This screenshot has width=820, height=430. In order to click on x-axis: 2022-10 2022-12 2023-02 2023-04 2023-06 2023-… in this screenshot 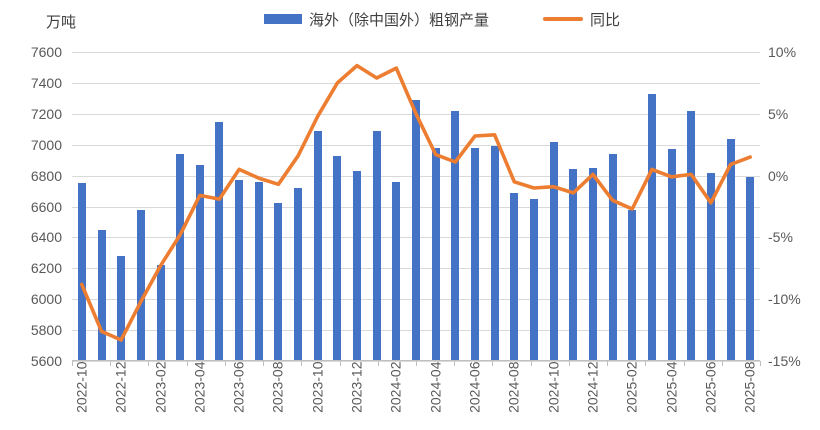, I will do `click(416, 395)`.